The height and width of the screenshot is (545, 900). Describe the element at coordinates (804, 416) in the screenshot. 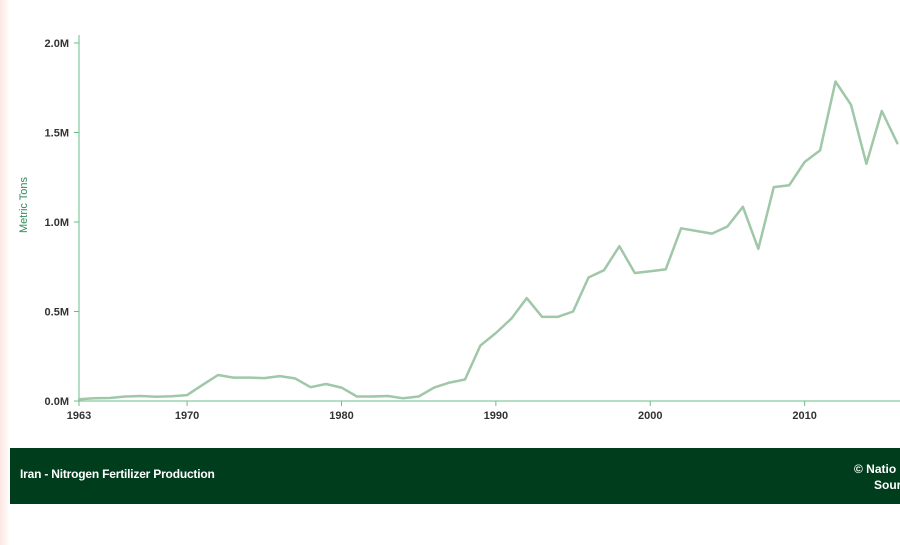

I see `x-tick-label: 2010` at that location.